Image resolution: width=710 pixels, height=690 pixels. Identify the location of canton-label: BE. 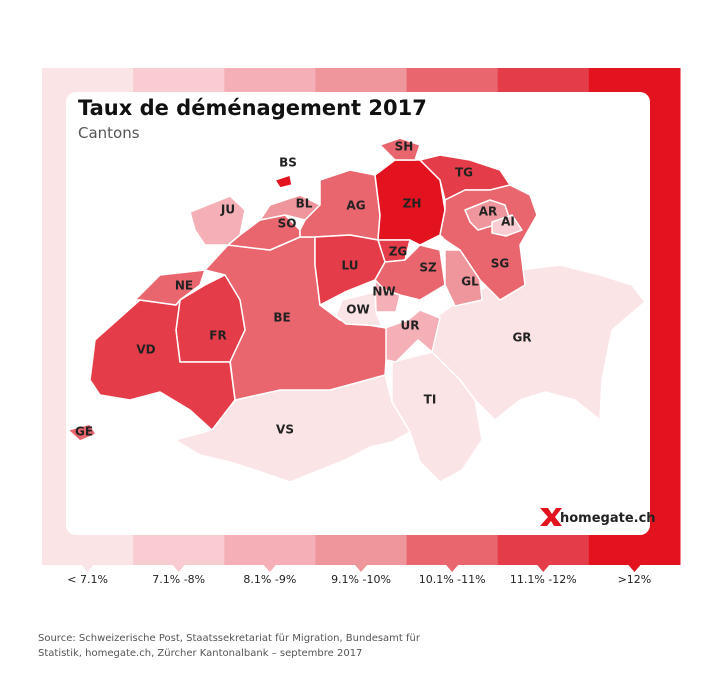
(281, 318).